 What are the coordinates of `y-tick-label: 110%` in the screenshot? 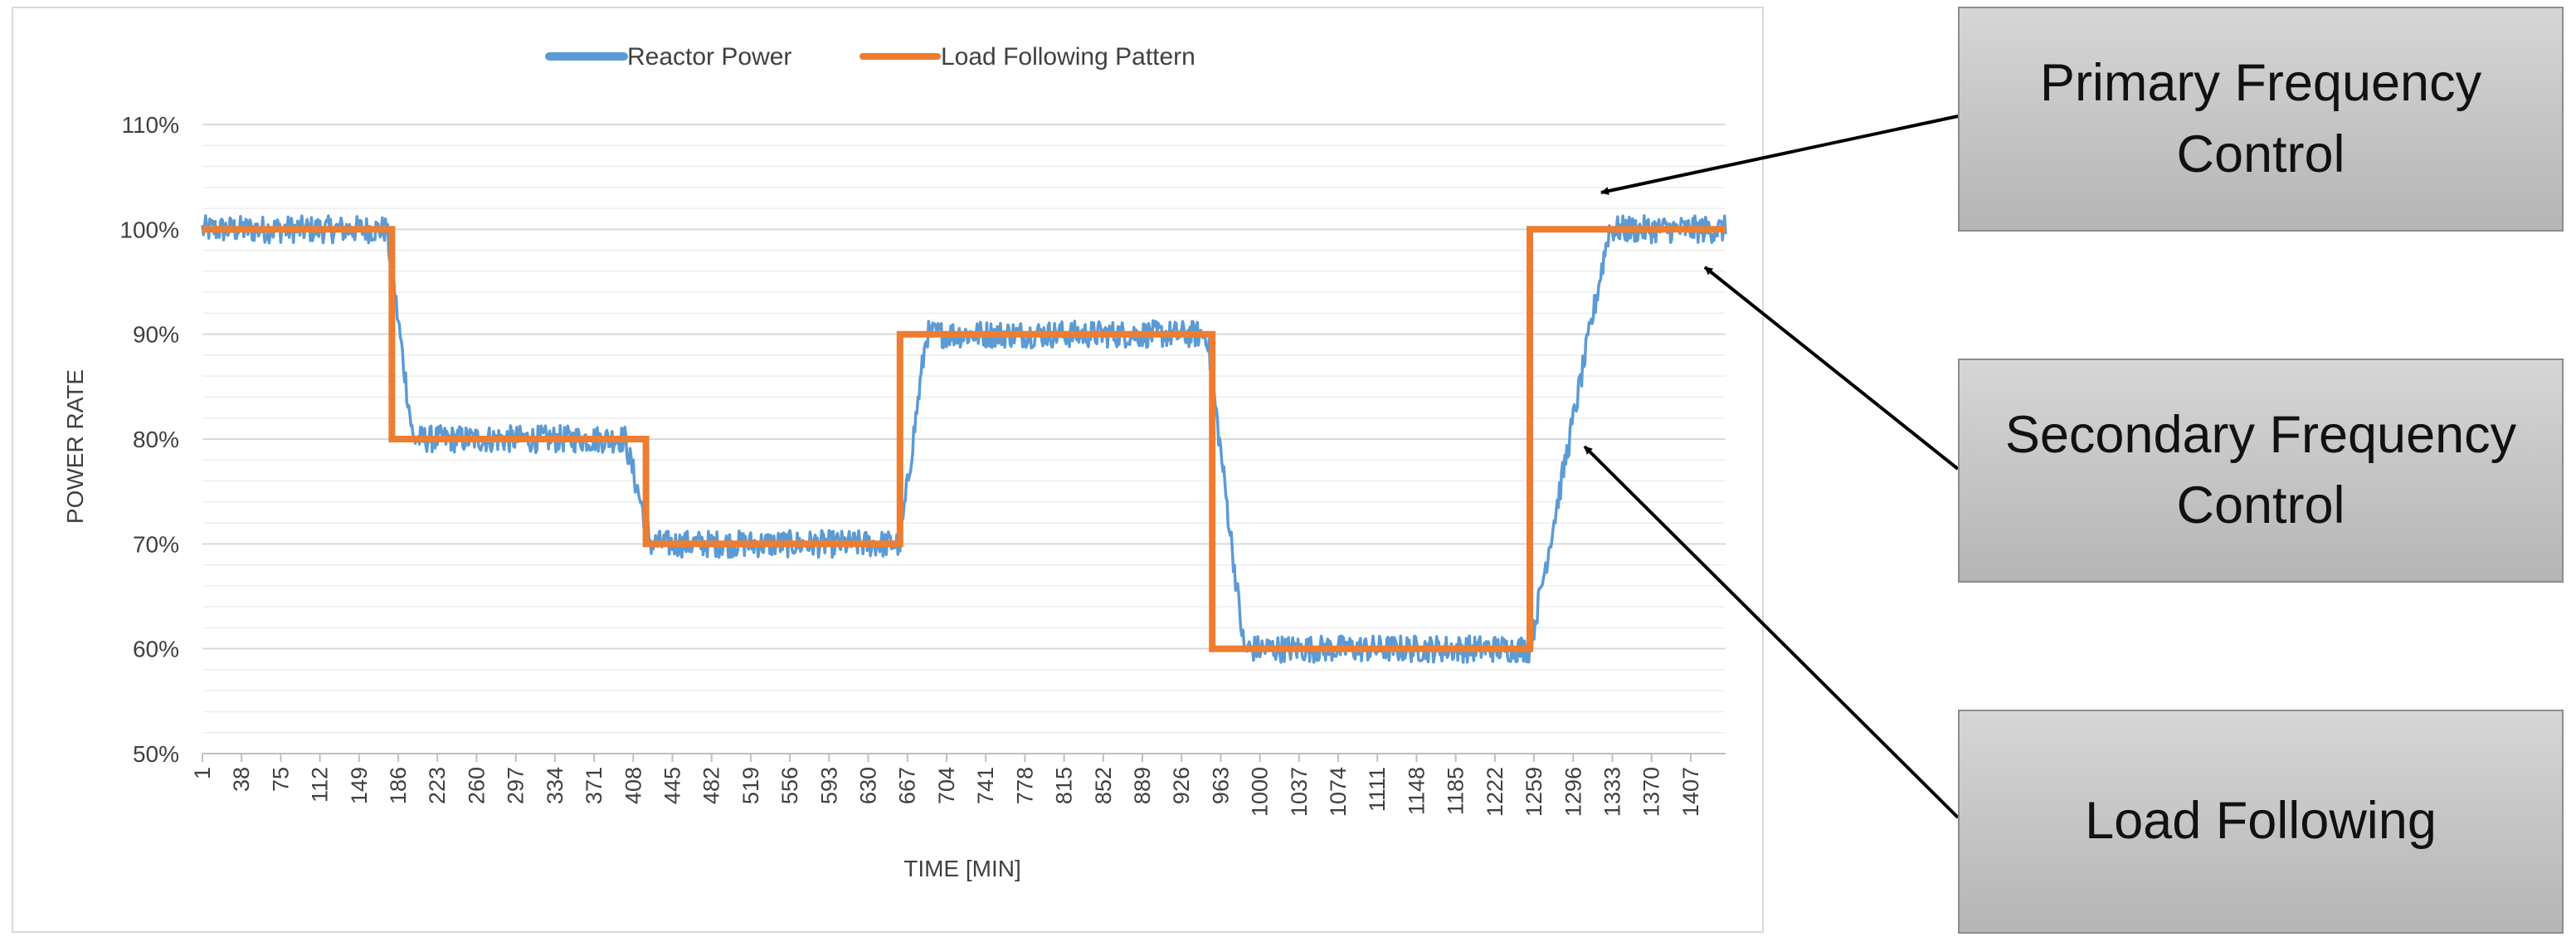 It's located at (150, 125).